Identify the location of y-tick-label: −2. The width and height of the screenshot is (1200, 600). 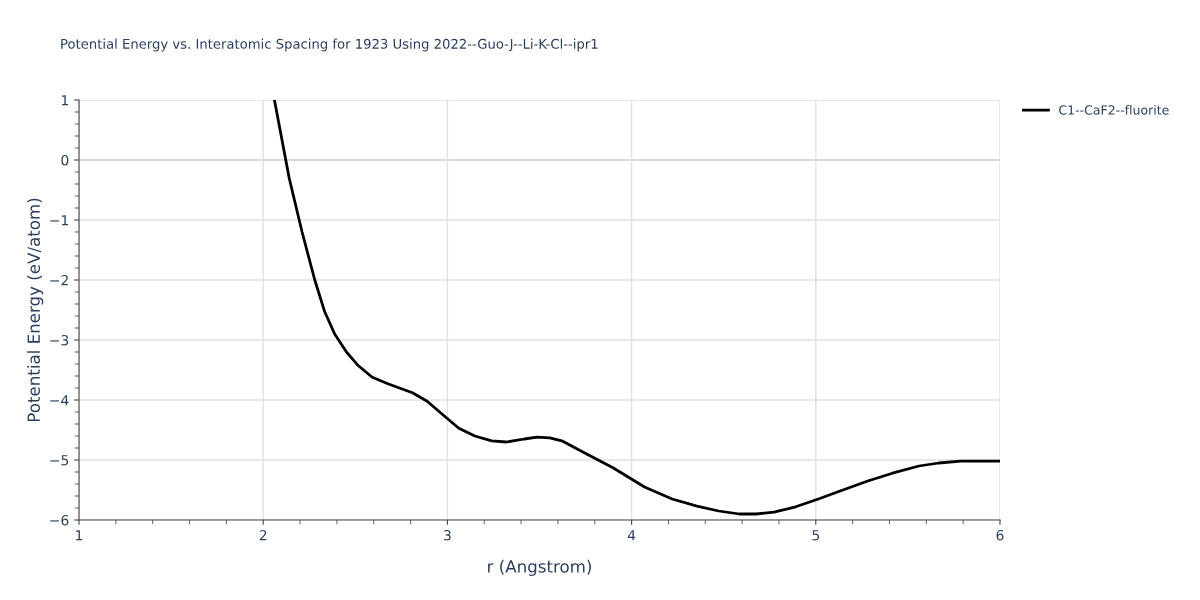
(59, 280).